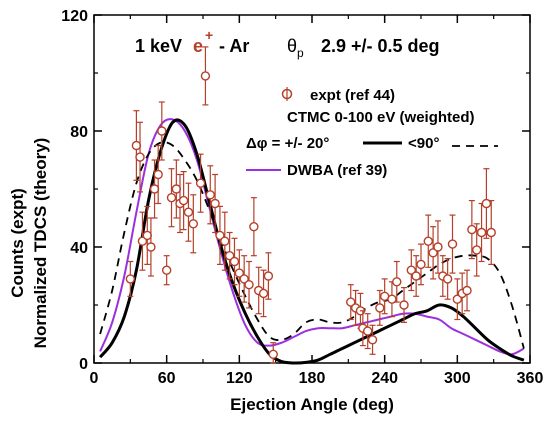  Describe the element at coordinates (380, 46) in the screenshot. I see `title-theta-value: 2.9 +/- 0.5 deg` at that location.